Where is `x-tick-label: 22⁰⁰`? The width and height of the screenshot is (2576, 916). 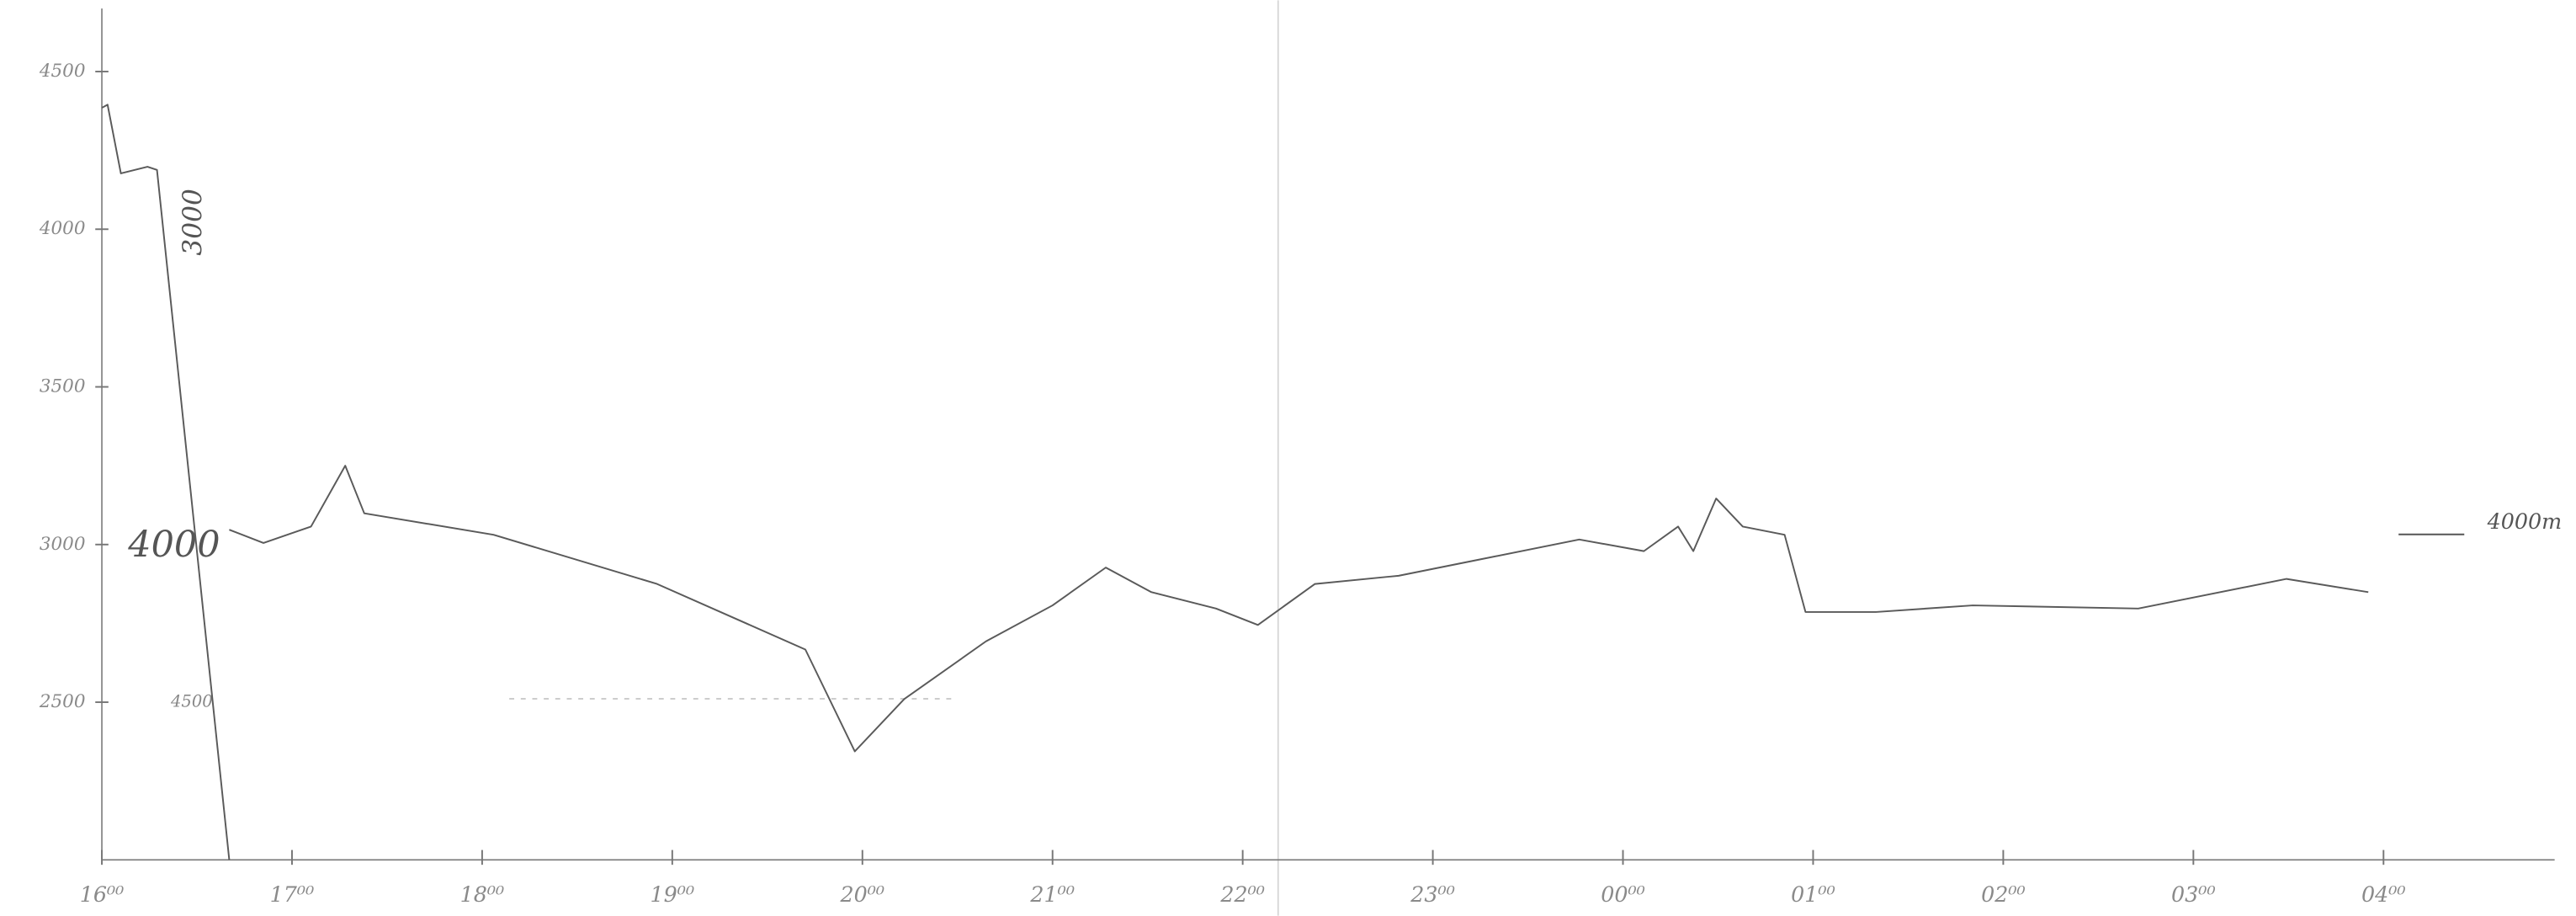 x-tick-label: 22⁰⁰ is located at coordinates (1242, 894).